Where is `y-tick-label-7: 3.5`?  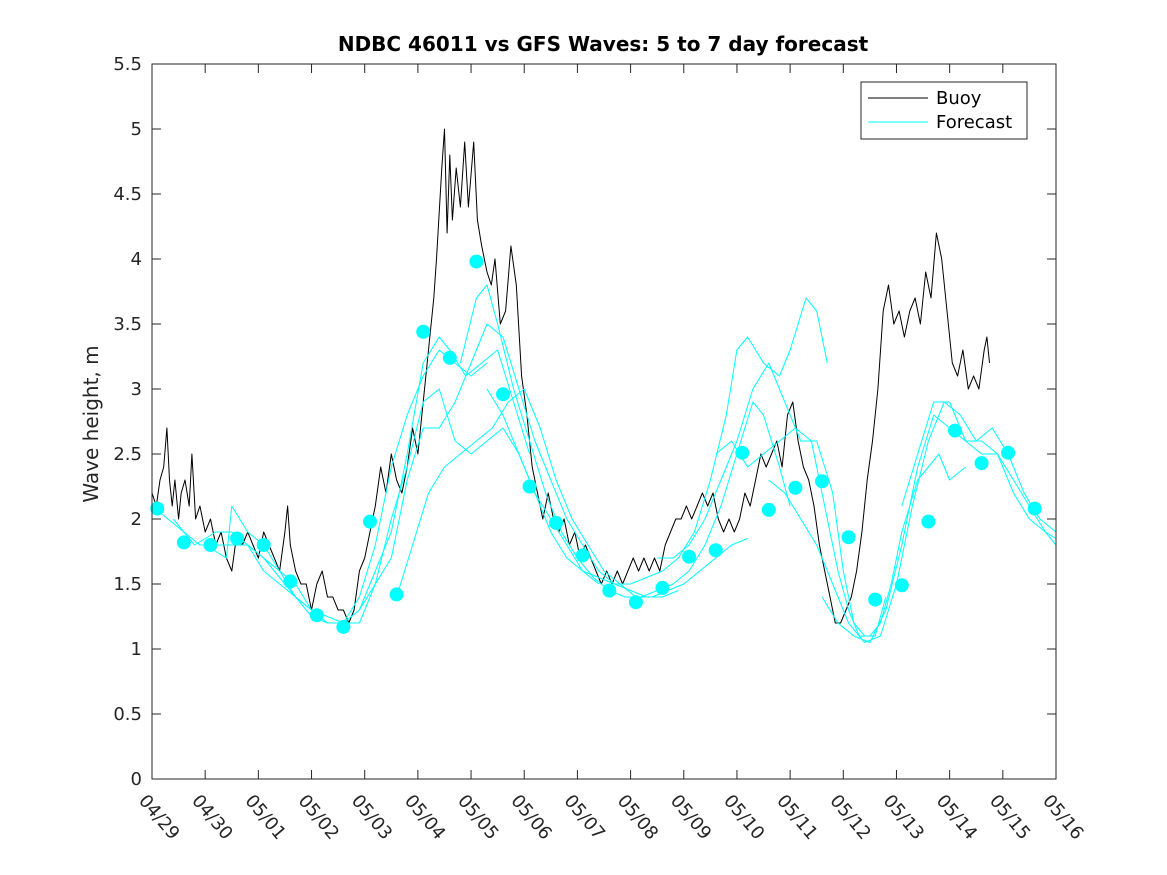 y-tick-label-7: 3.5 is located at coordinates (127, 324).